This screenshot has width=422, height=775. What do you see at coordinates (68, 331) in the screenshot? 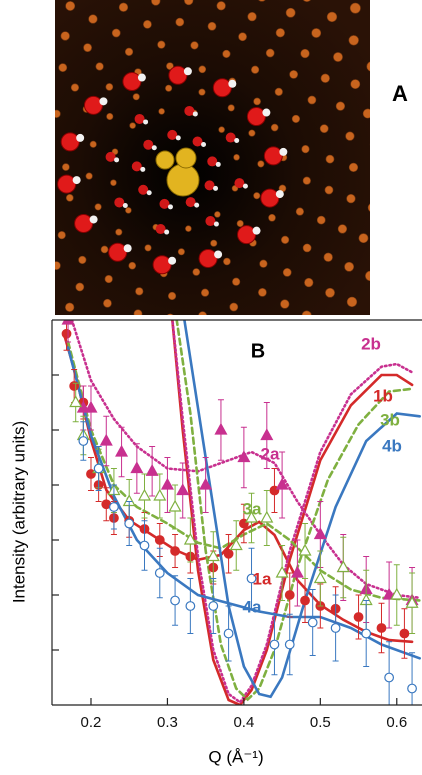
I see `error-bar` at bounding box center [68, 331].